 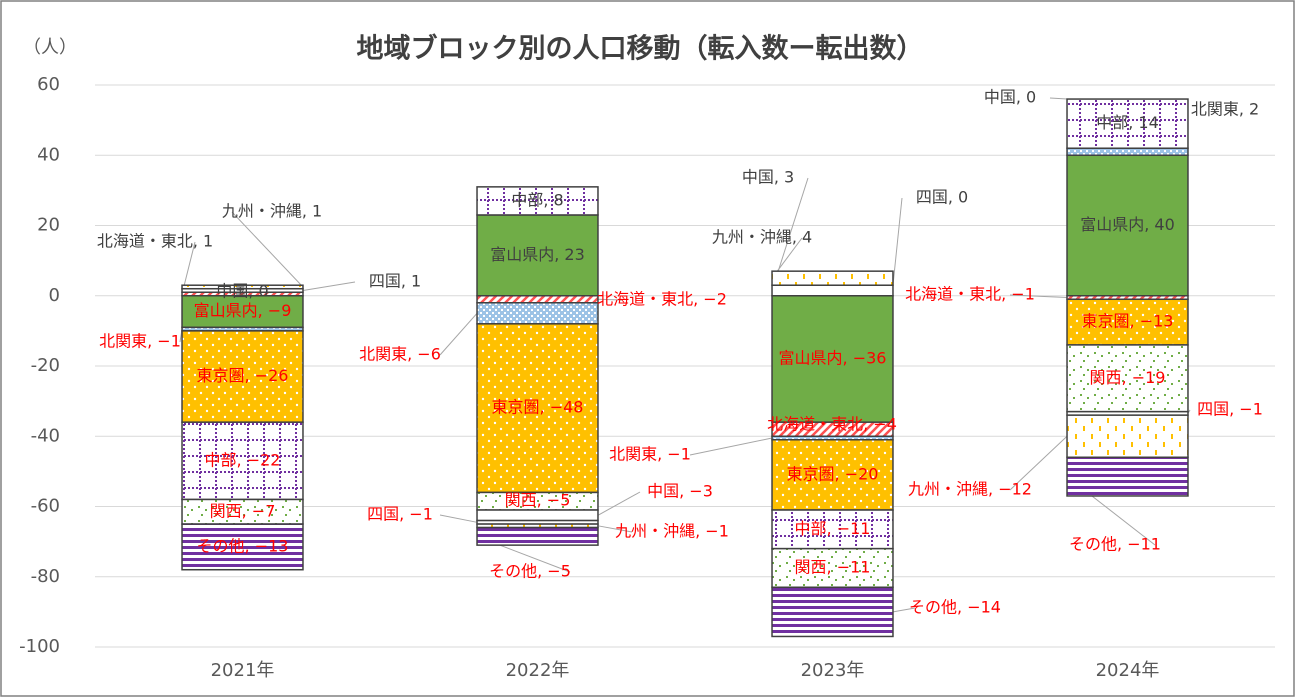 What do you see at coordinates (832, 424) in the screenshot?
I see `data-label: 北海道・東北, −4` at bounding box center [832, 424].